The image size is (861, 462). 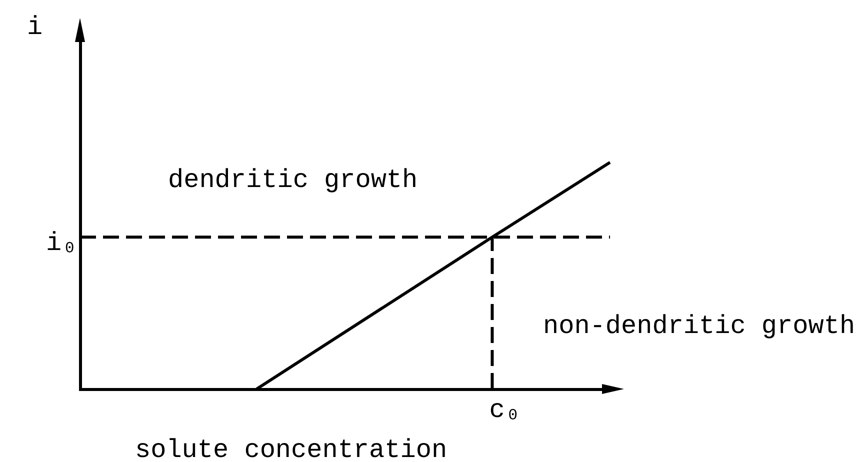 I want to click on y-axis-title: i, so click(x=35, y=27).